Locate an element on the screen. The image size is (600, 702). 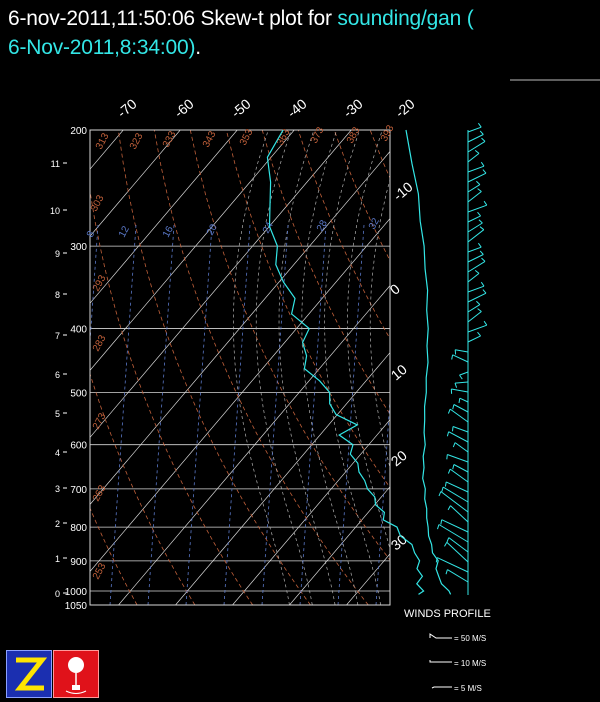
temperature-tick-label: -10 is located at coordinates (403, 190).